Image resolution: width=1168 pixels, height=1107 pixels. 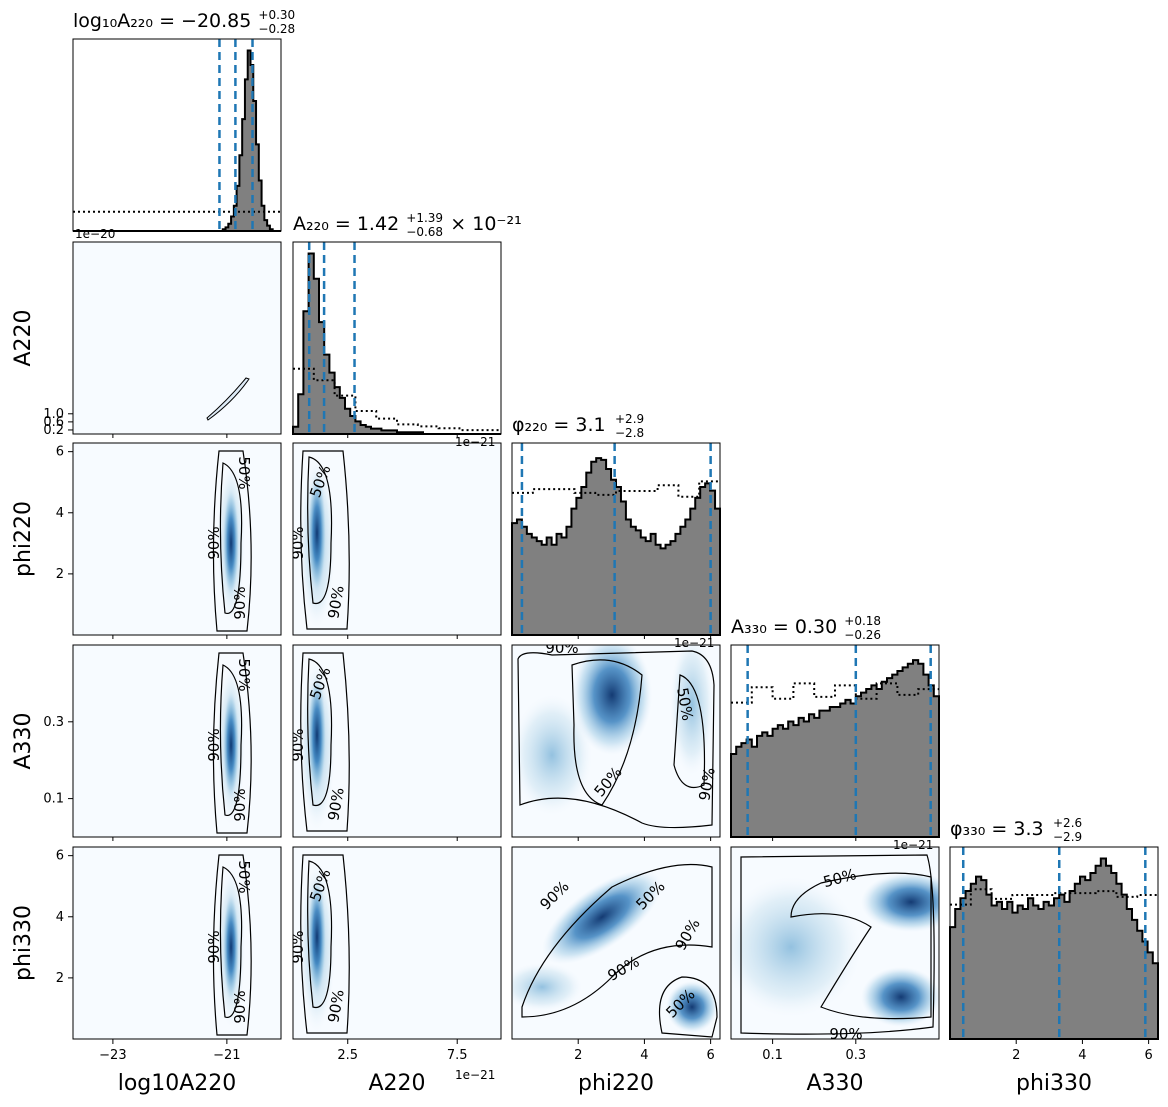 What do you see at coordinates (60, 978) in the screenshot?
I see `y-tick-label: 2` at bounding box center [60, 978].